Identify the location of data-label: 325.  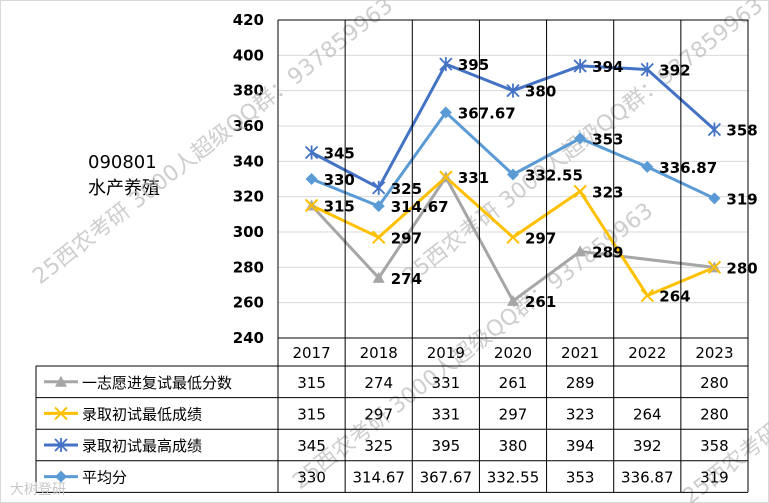
(406, 189).